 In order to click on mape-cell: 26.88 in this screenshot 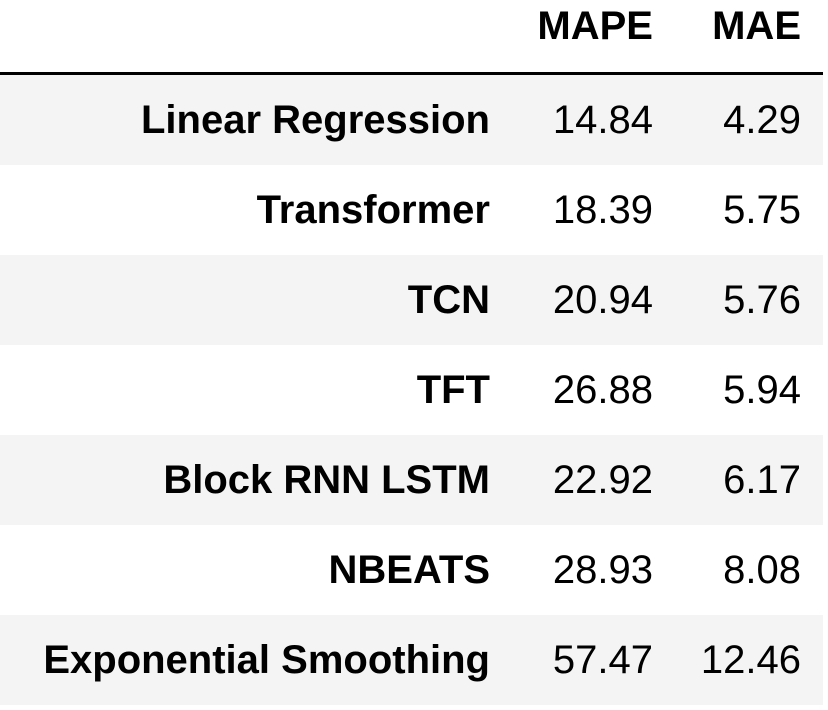, I will do `click(602, 390)`.